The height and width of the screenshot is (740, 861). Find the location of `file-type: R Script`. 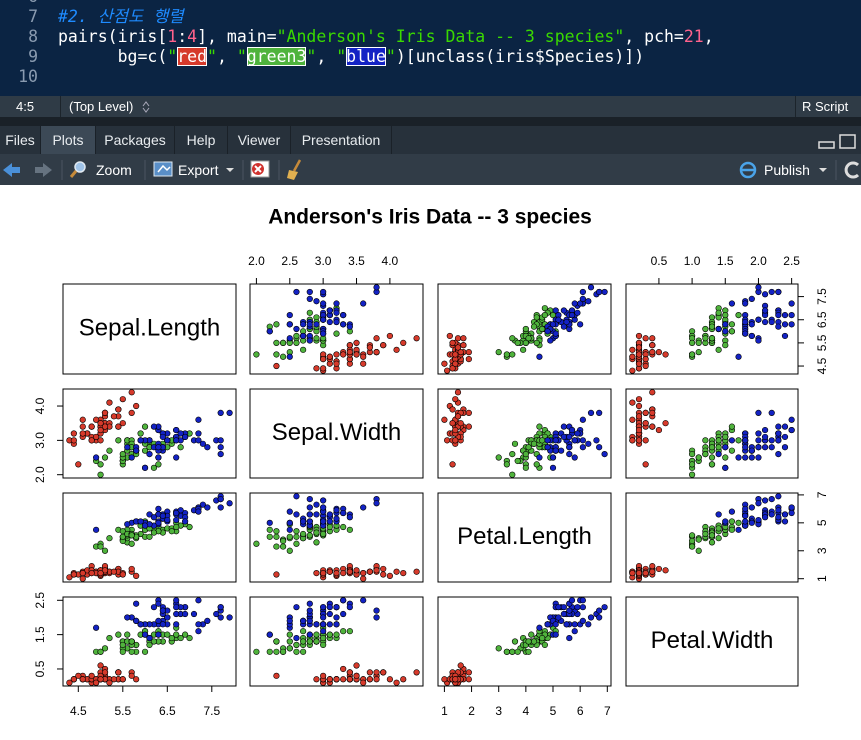

file-type: R Script is located at coordinates (825, 106).